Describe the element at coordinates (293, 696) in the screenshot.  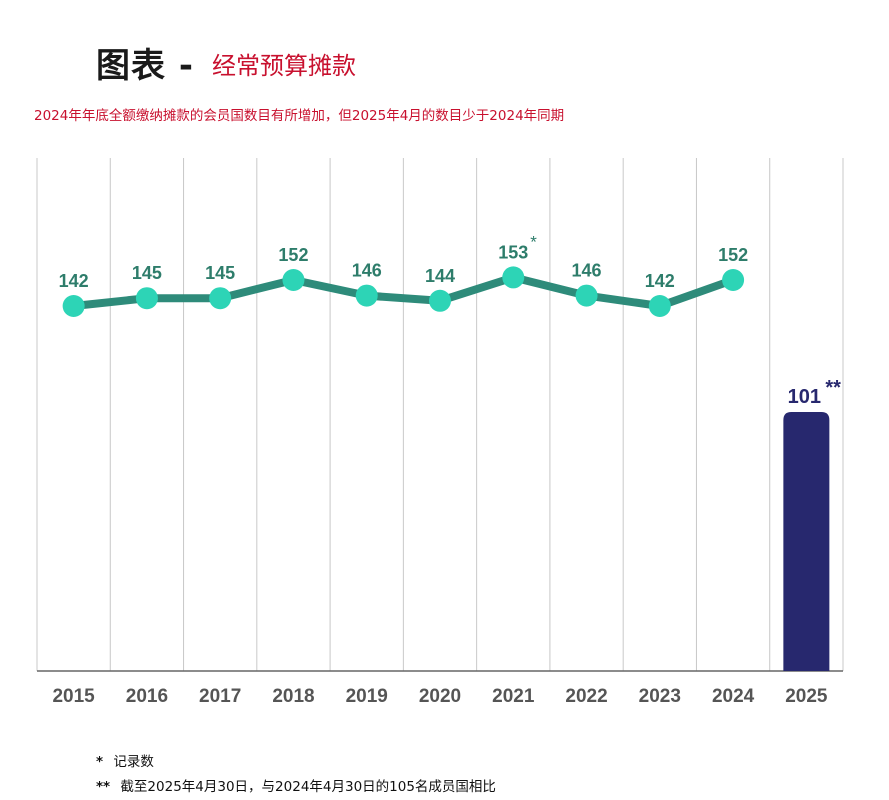
I see `x-tick-label: 2018` at that location.